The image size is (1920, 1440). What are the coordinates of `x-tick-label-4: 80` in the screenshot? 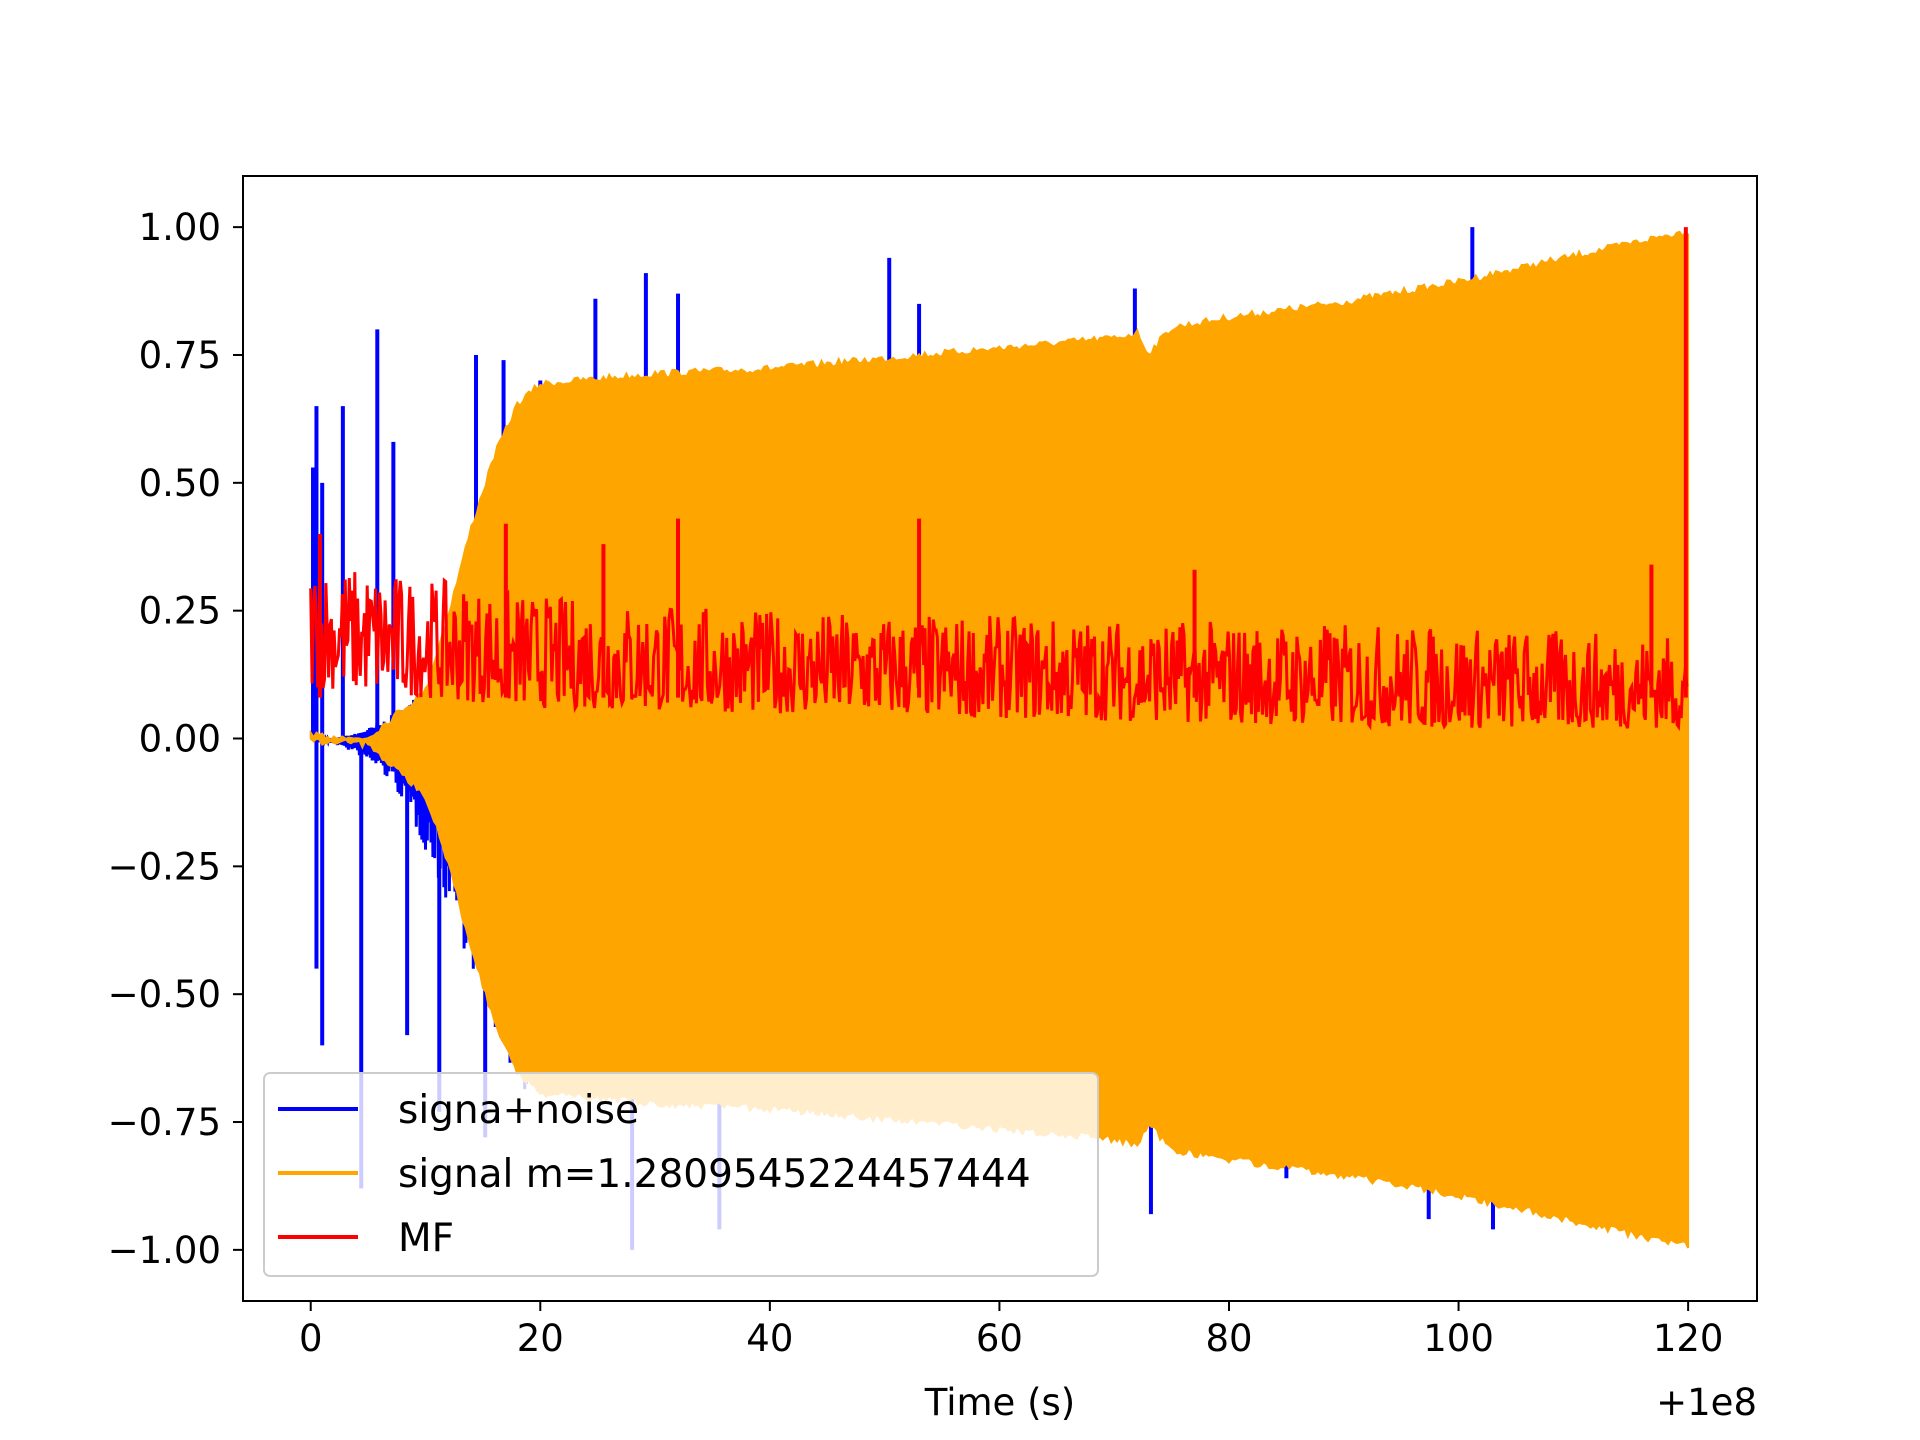 It's located at (1228, 1338).